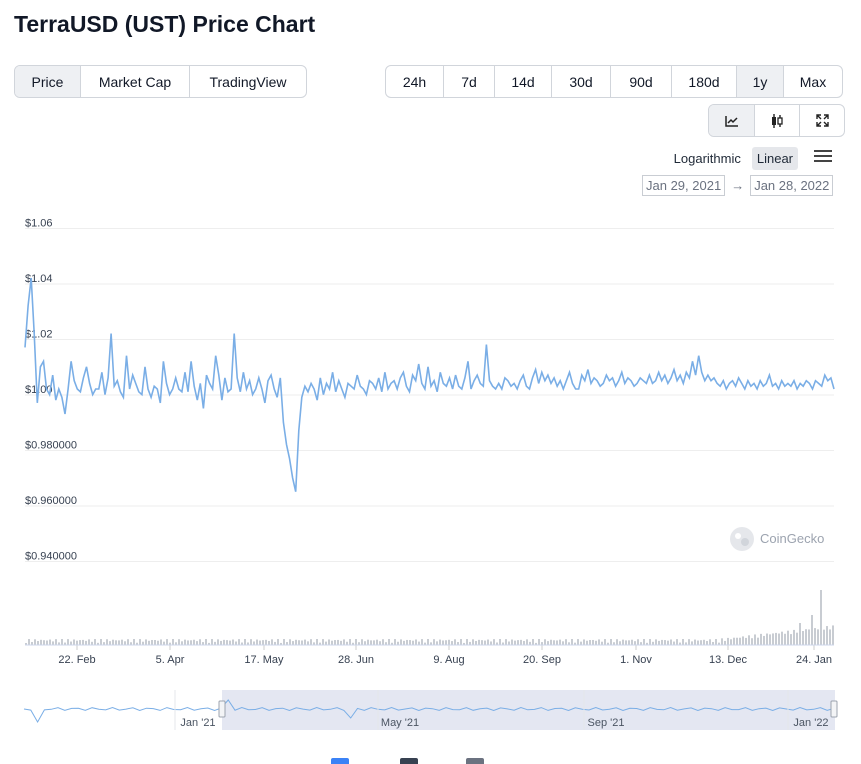 This screenshot has height=764, width=861. Describe the element at coordinates (39, 390) in the screenshot. I see `y-tick-label: $1.00` at that location.